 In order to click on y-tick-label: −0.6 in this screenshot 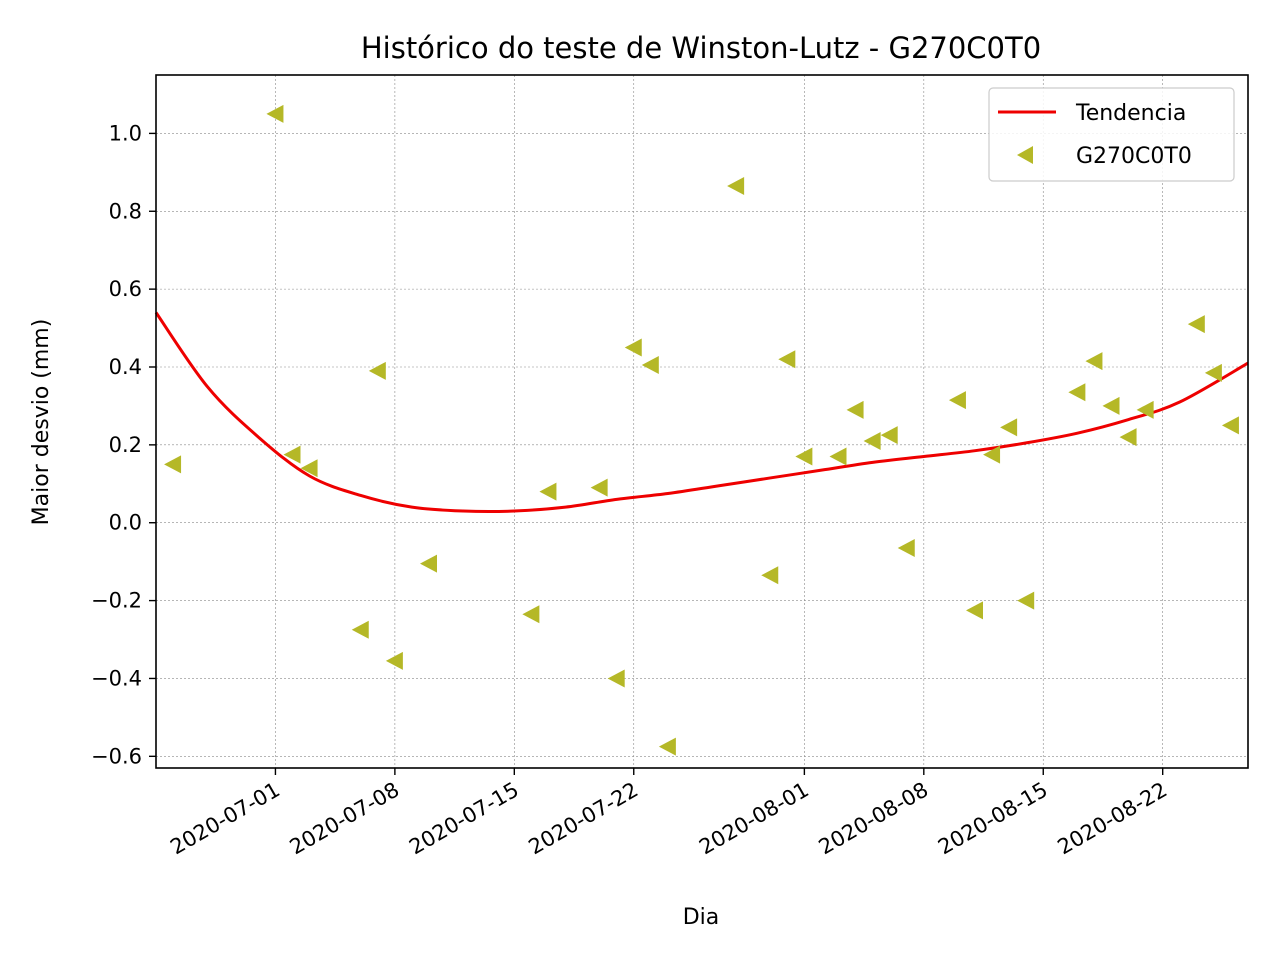, I will do `click(116, 756)`.